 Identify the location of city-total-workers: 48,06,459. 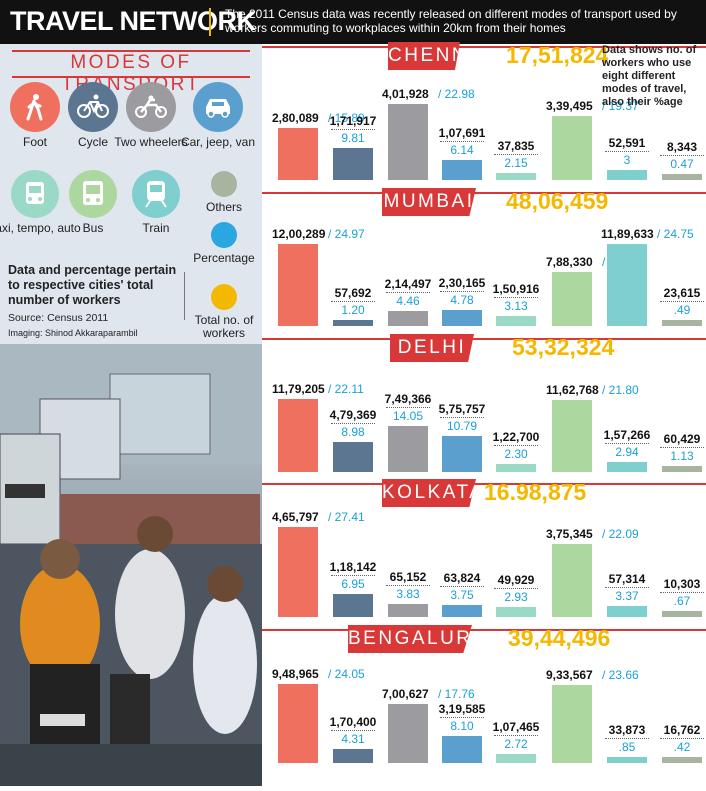
(557, 201).